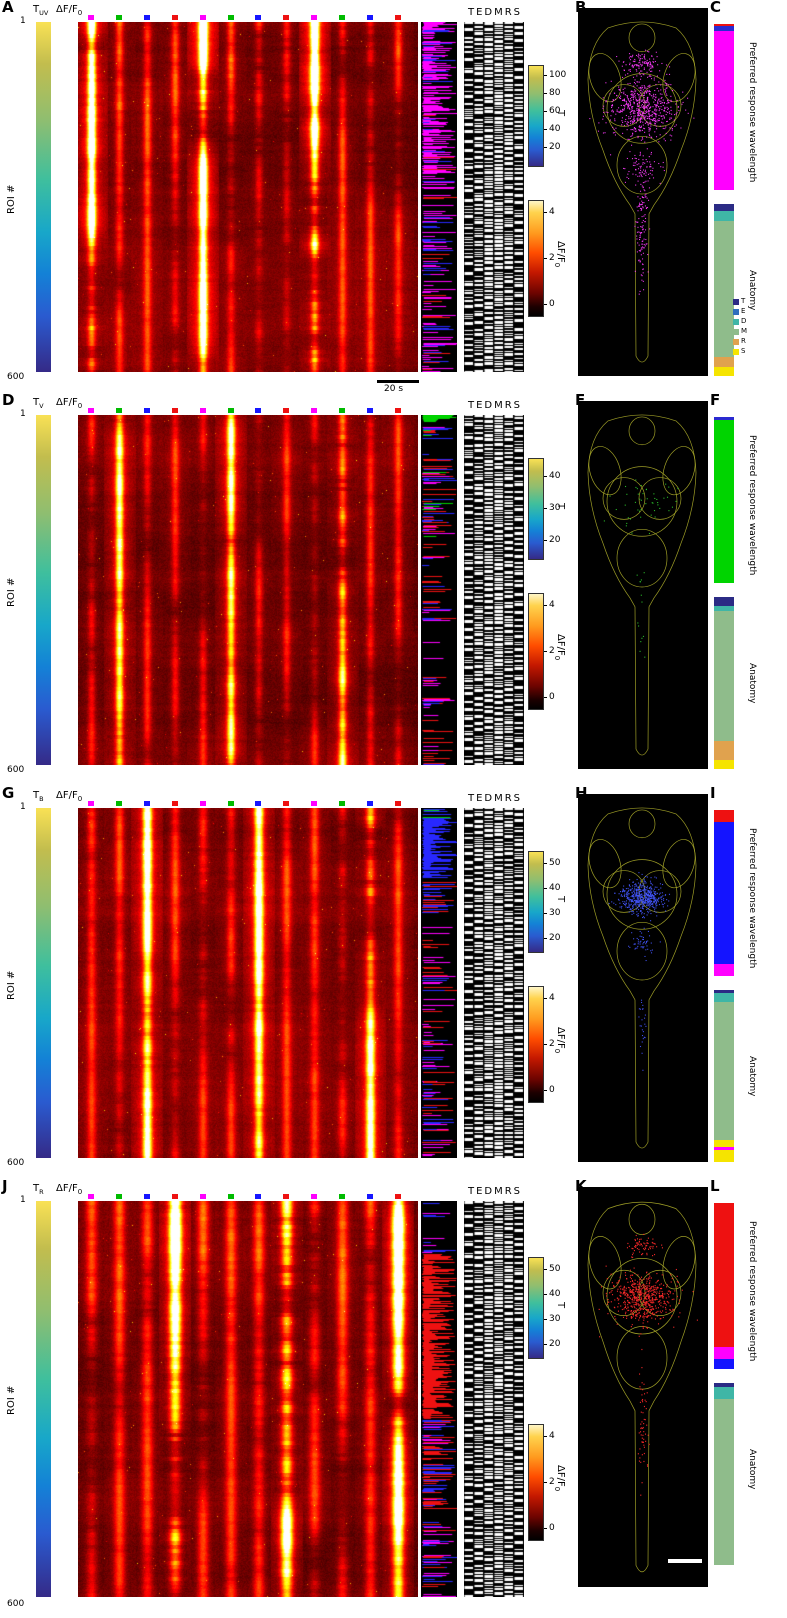  Describe the element at coordinates (743, 301) in the screenshot. I see `legend-label: T` at that location.